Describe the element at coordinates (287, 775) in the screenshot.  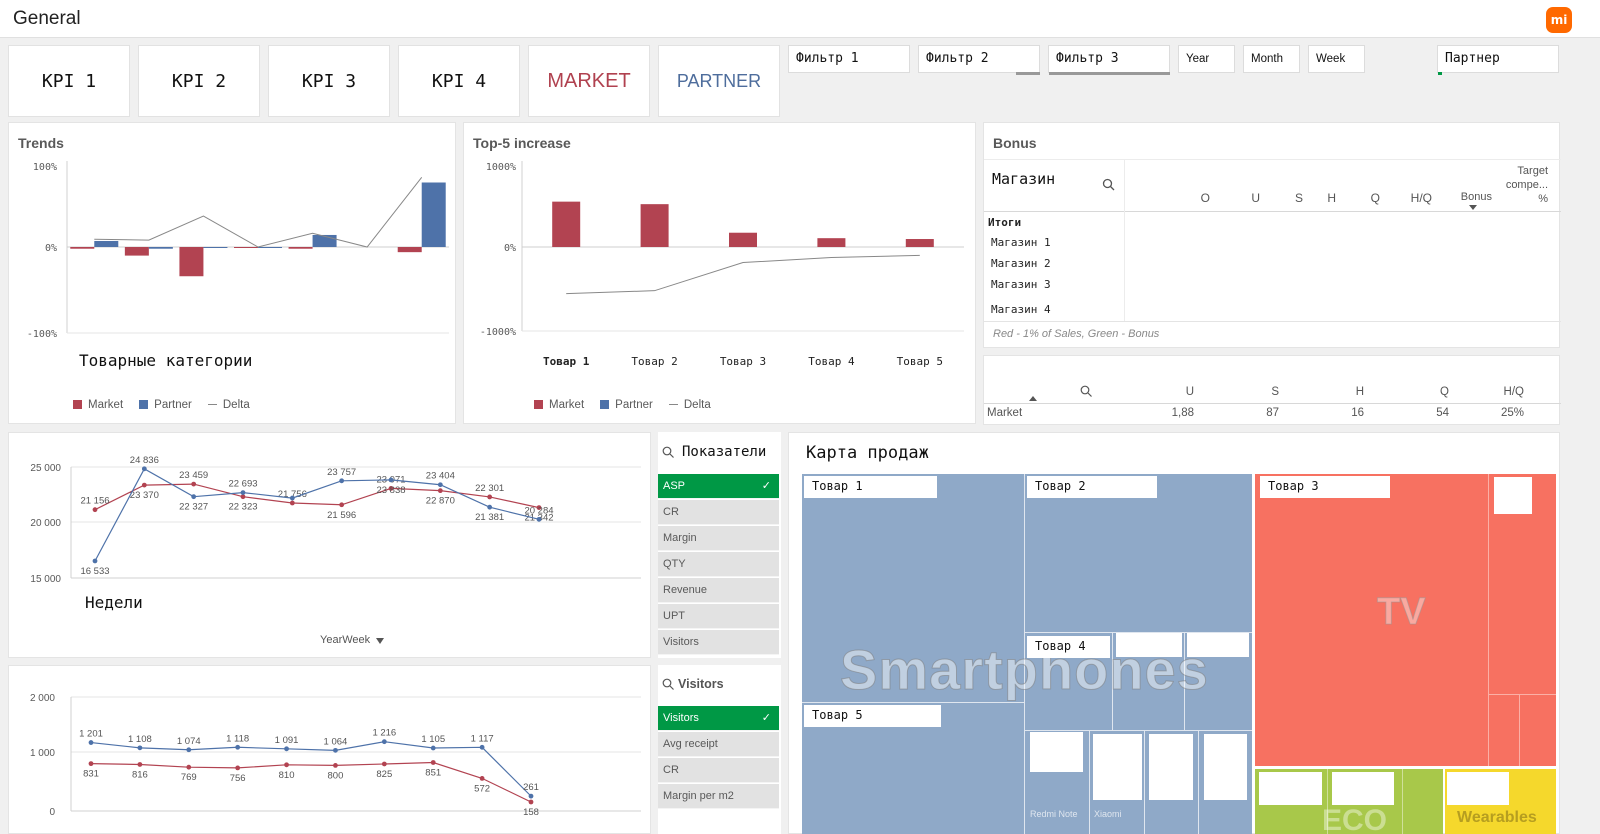
I see `visitors-label-market-5: 810` at that location.